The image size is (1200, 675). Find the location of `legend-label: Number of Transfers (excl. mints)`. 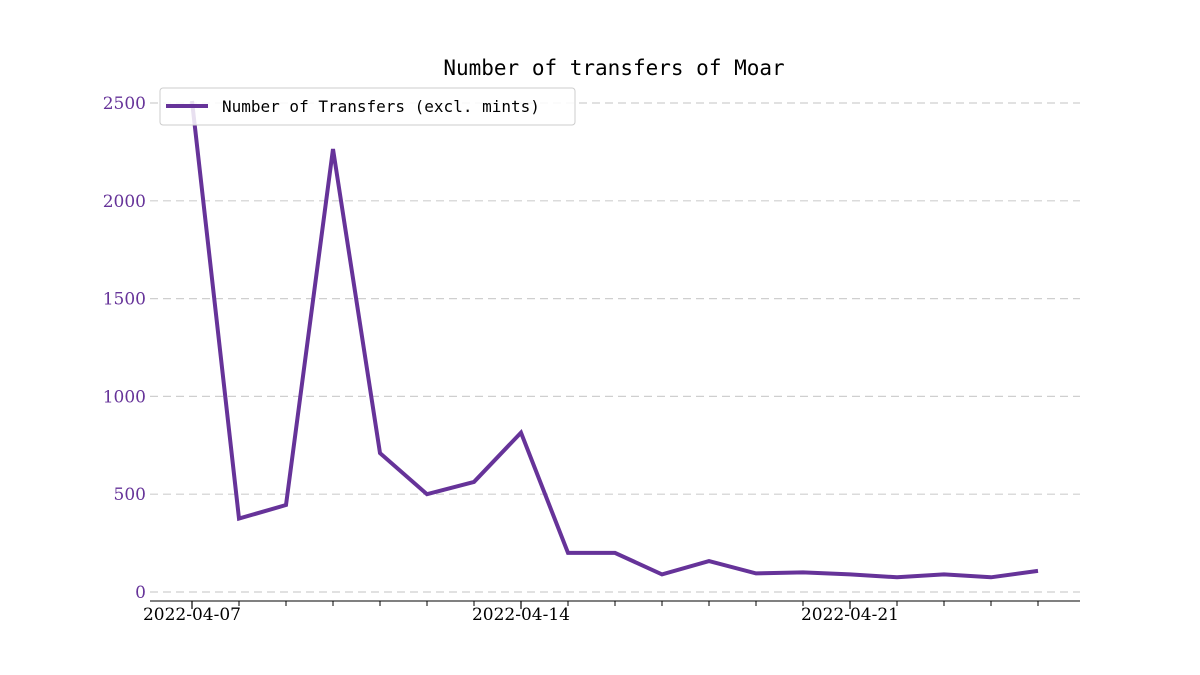

legend-label: Number of Transfers (excl. mints) is located at coordinates (381, 106).